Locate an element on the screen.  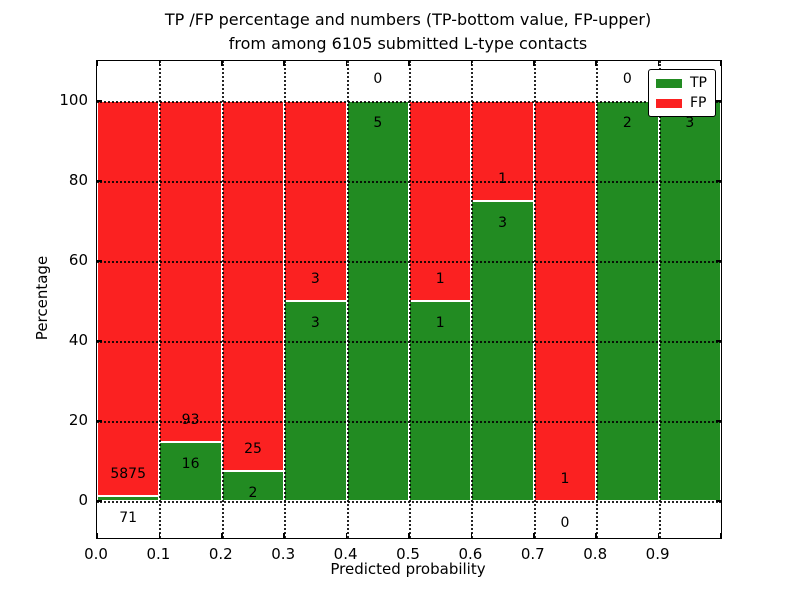
tp-count-label: 5 is located at coordinates (378, 123).